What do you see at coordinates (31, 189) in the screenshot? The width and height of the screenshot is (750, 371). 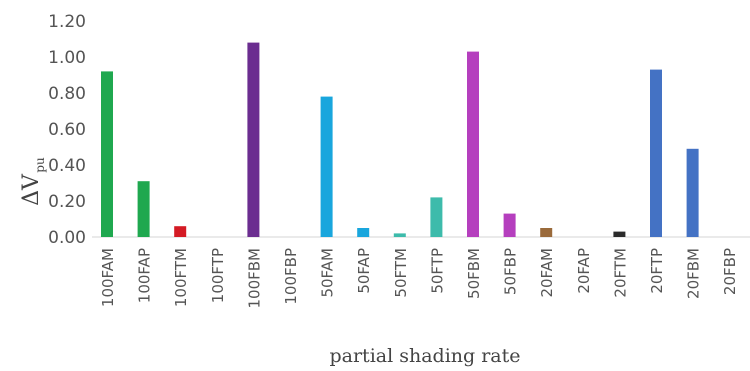 I see `y-axis-title-main: ΔV` at bounding box center [31, 189].